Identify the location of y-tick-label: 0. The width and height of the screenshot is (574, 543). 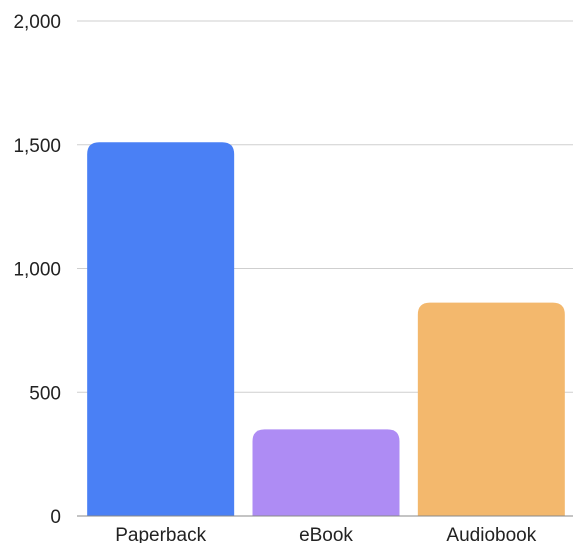
(55, 517).